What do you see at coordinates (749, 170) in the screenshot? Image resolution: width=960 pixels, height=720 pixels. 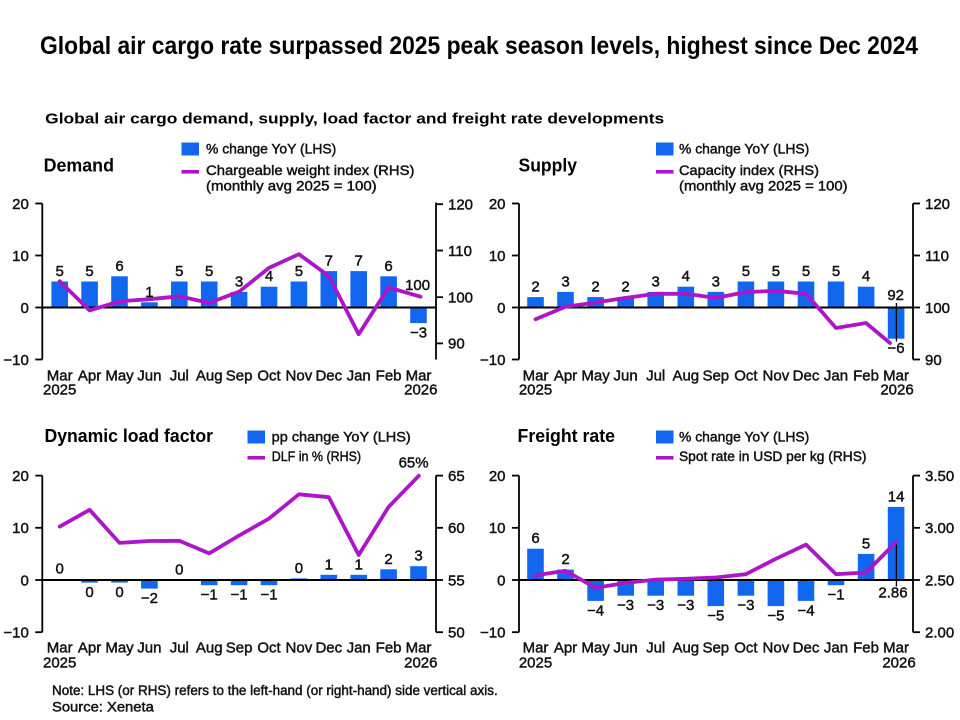 I see `svg-text: Capacity index (RHS)` at bounding box center [749, 170].